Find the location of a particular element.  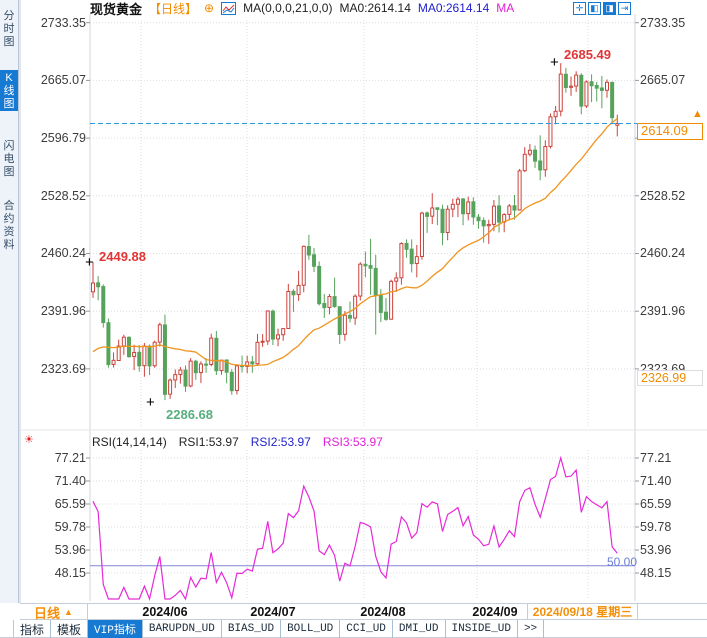

high-marker-cross: + is located at coordinates (89, 262).